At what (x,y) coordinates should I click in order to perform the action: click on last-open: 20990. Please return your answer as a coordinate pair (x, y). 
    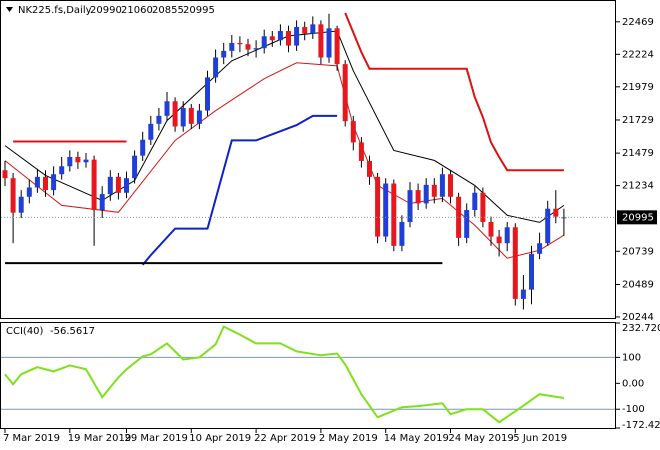
    Looking at the image, I should click on (106, 10).